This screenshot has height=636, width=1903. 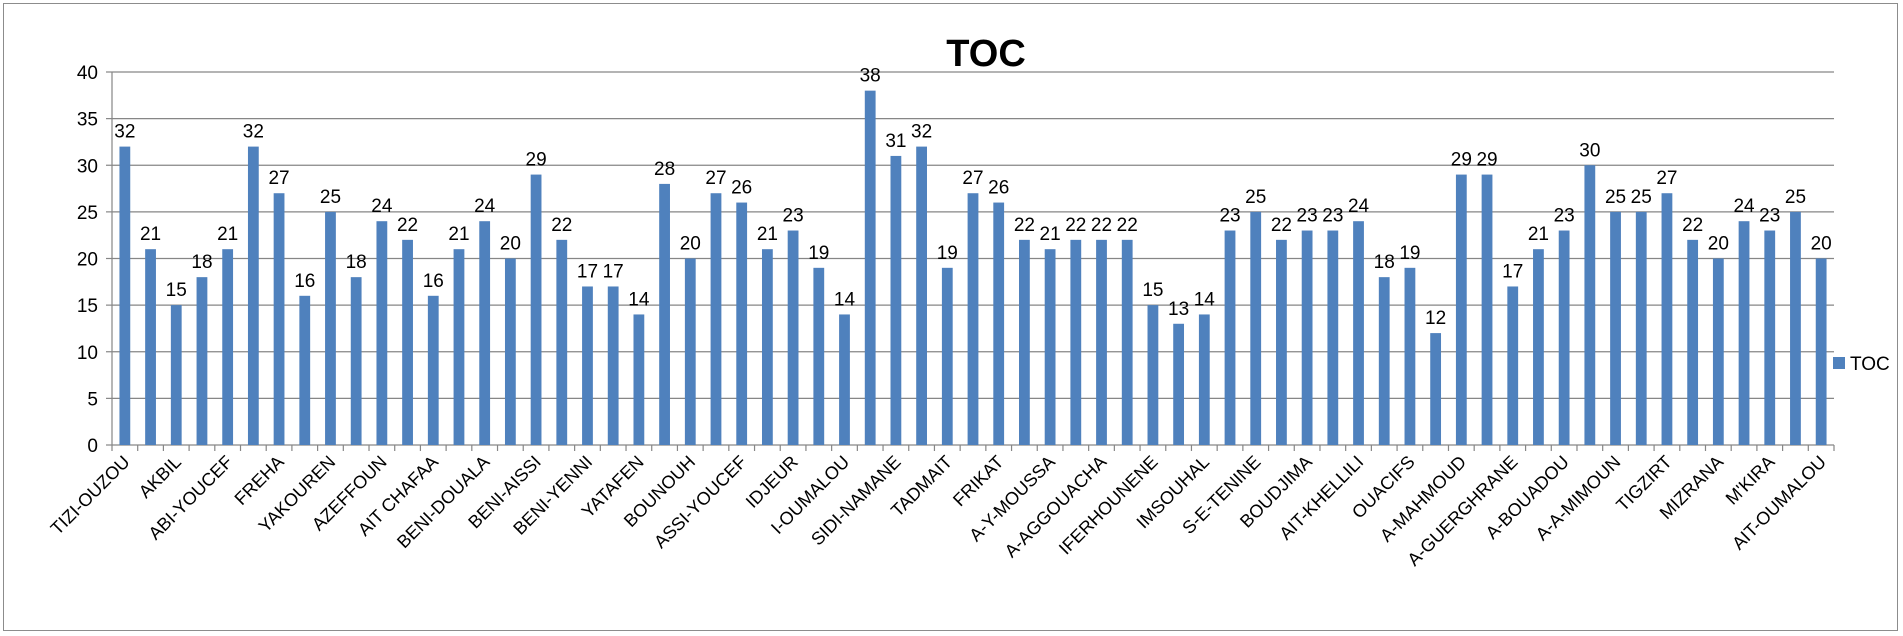 I want to click on data-label: 31, so click(x=895, y=141).